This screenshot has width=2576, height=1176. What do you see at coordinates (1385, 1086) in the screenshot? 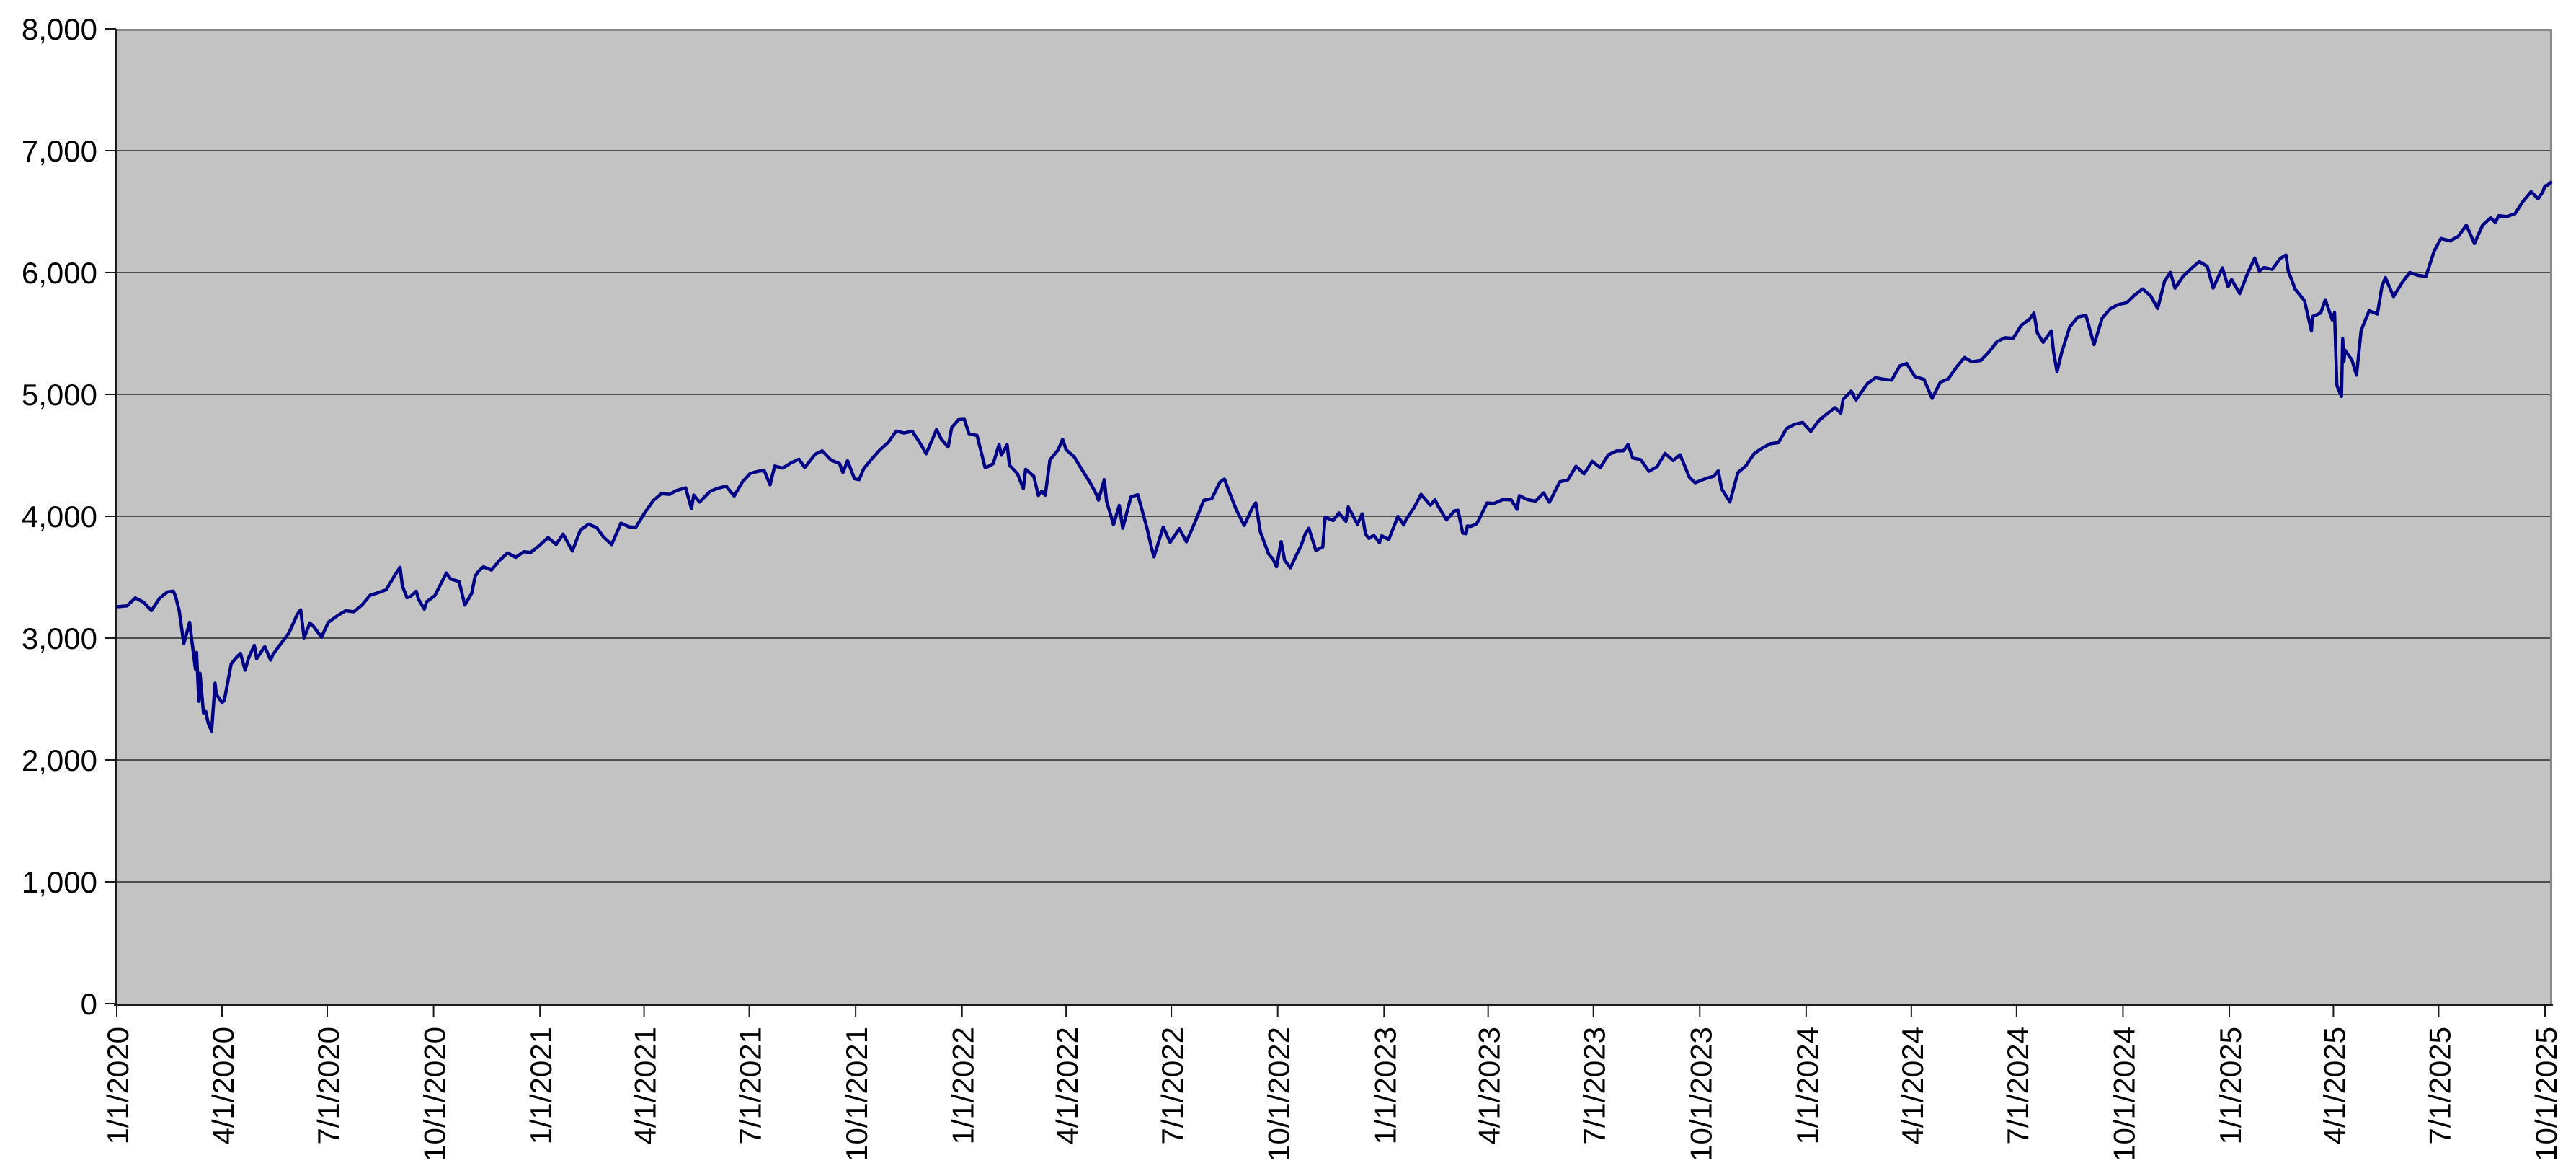
I see `x-tick-label: 1/1/2023` at bounding box center [1385, 1086].